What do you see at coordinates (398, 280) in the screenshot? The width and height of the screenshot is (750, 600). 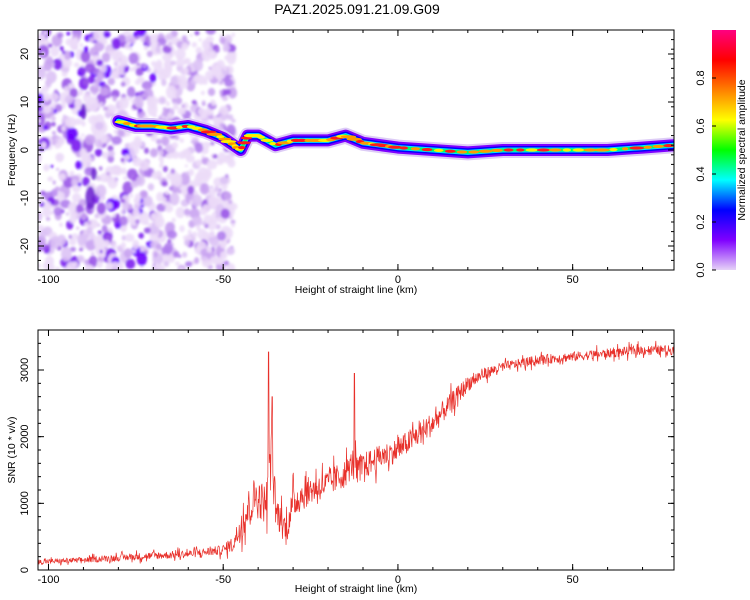 I see `spectrogram-x-tick-label: 0` at bounding box center [398, 280].